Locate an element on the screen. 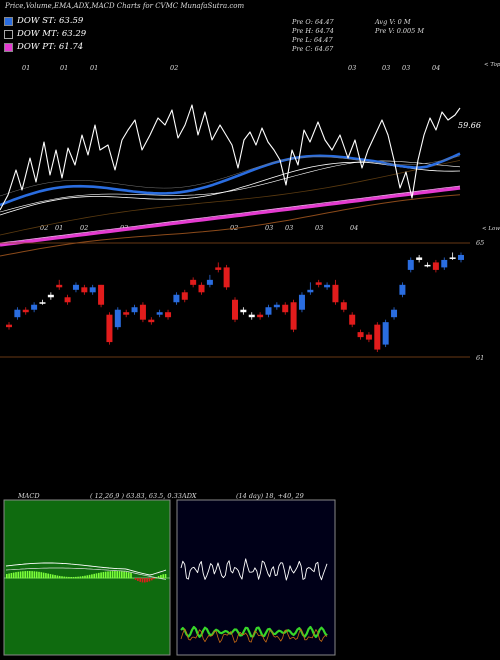 This screenshot has height=660, width=500. ema-mid2-line is located at coordinates (230, 186).